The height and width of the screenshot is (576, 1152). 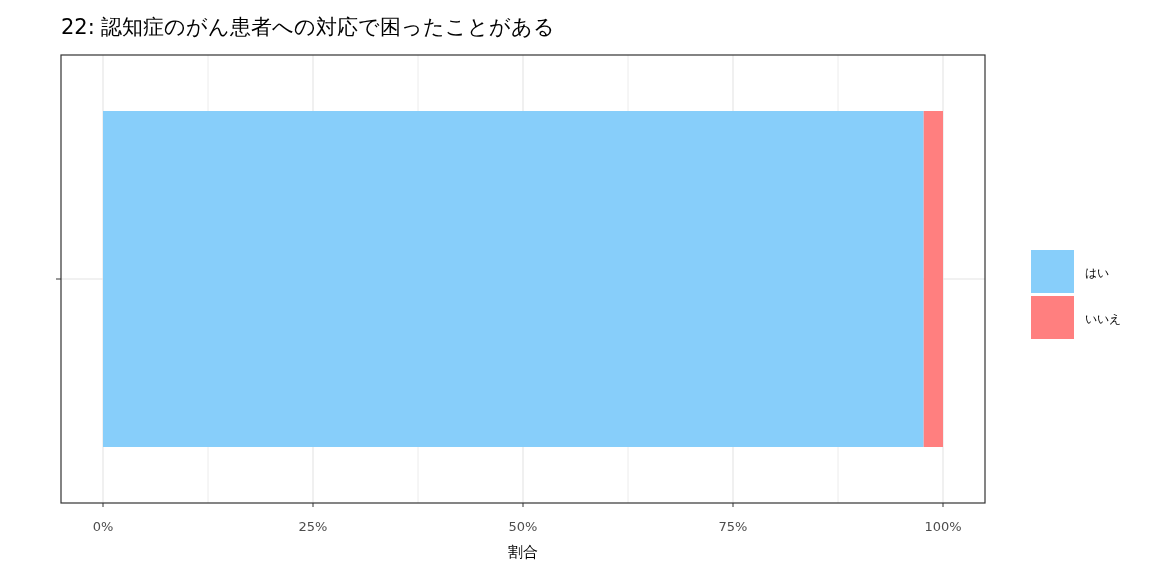 I want to click on x-tick-label: 100%, so click(x=943, y=526).